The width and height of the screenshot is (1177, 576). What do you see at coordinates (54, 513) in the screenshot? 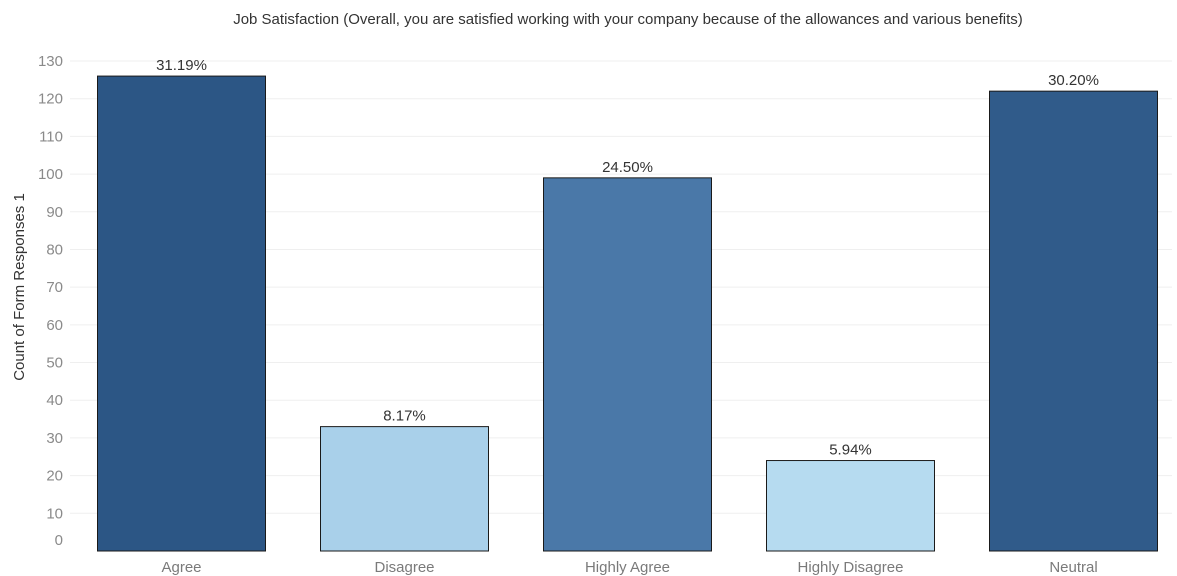
I see `y-tick-label: 10` at bounding box center [54, 513].